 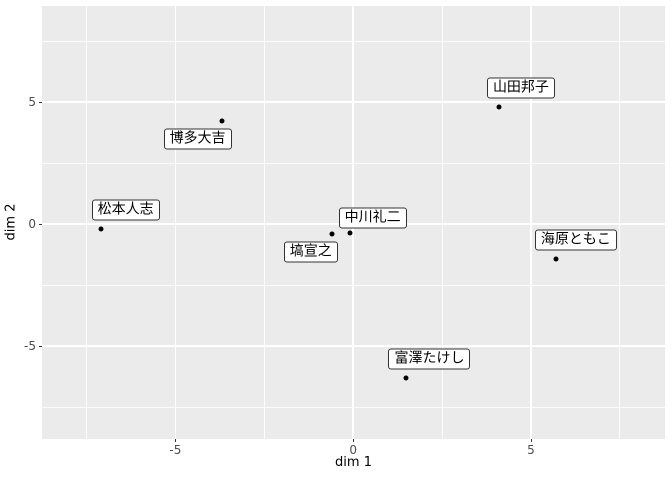 I want to click on y-axis-tick-label: 0, so click(x=32, y=223).